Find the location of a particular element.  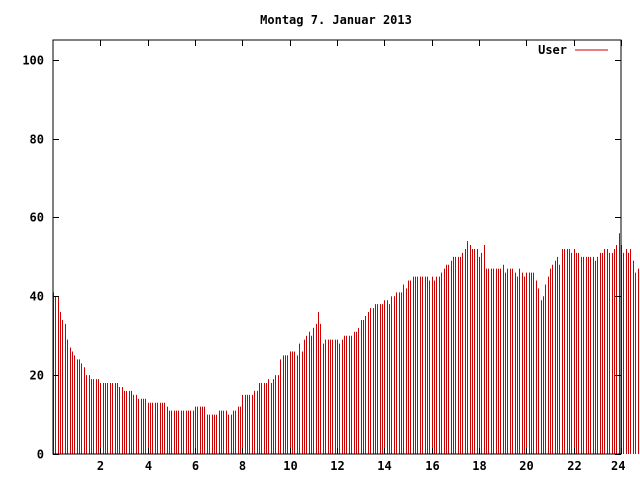

chart-title: Montag 7. Januar 2013 is located at coordinates (336, 20).